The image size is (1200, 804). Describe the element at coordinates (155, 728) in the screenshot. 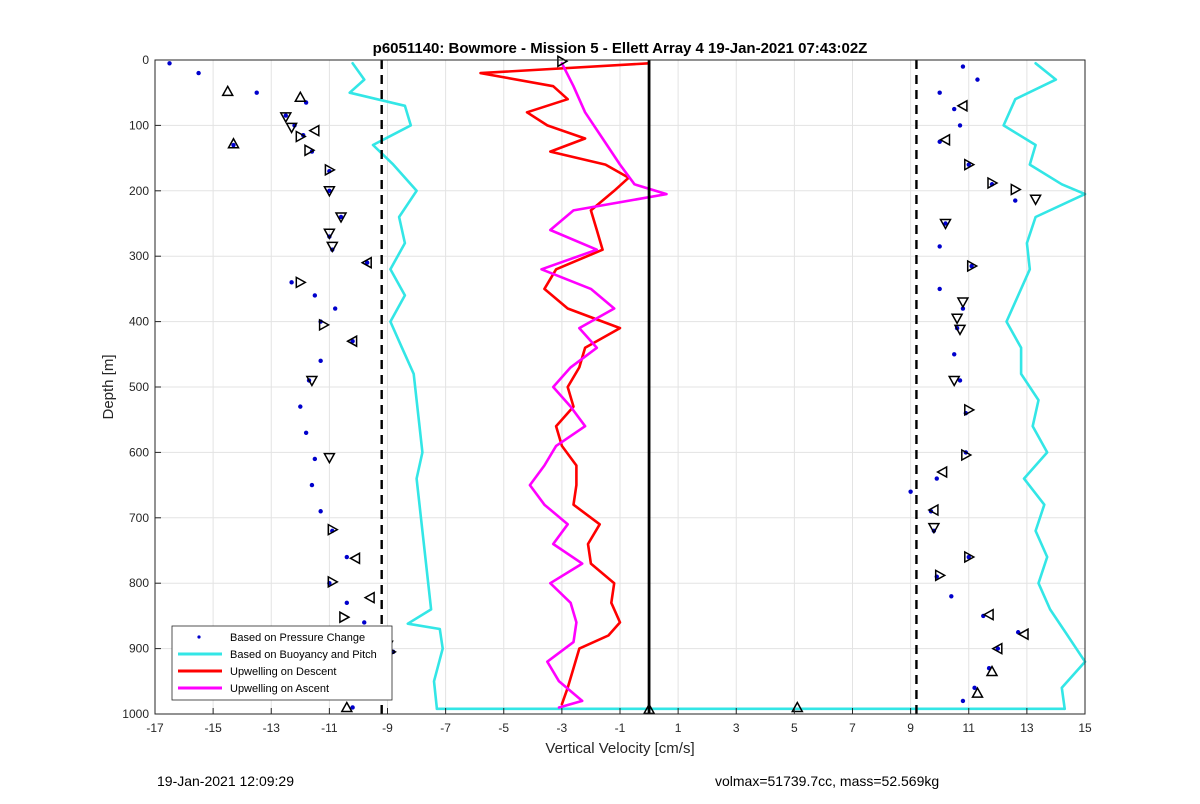

I see `x-tick-label: -17` at that location.